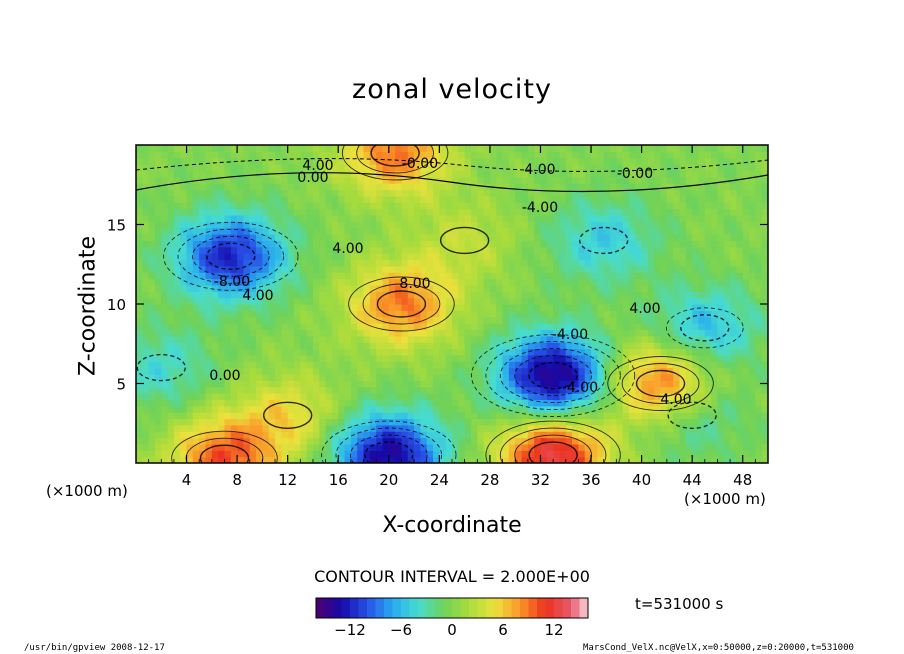 This screenshot has width=904, height=654. What do you see at coordinates (452, 525) in the screenshot?
I see `x-axis-label: X-coordinate` at bounding box center [452, 525].